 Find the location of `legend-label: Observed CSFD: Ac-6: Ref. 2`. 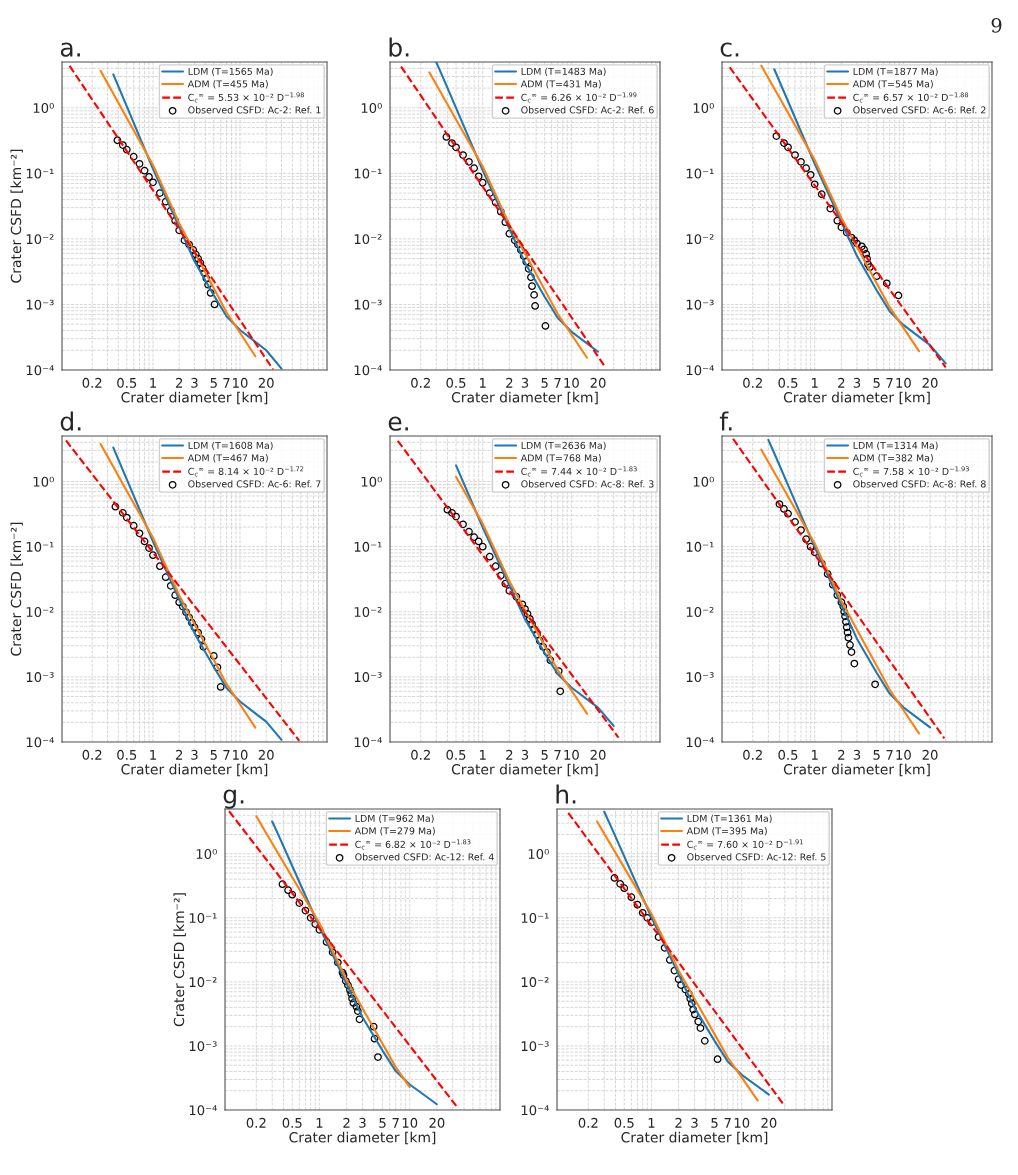

legend-label: Observed CSFD: Ac-6: Ref. 2 is located at coordinates (919, 110).